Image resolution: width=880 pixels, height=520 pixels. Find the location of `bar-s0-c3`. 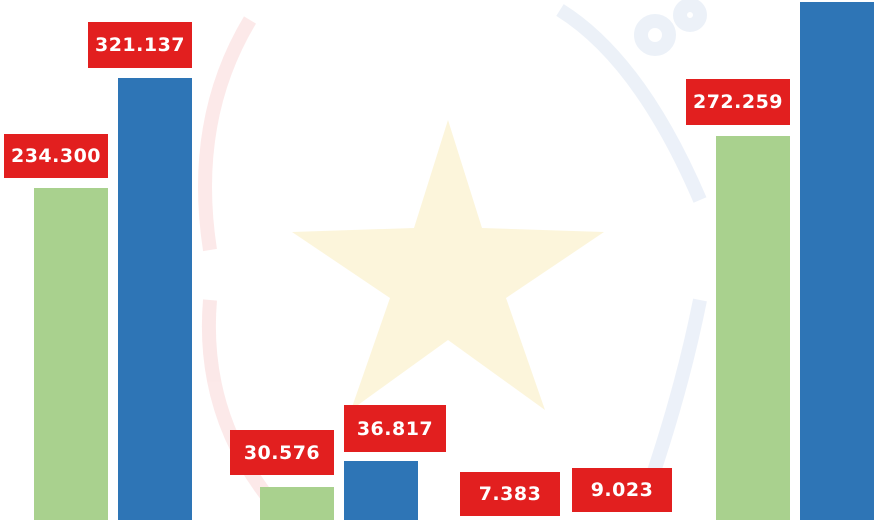

bar-s0-c3 is located at coordinates (753, 328).